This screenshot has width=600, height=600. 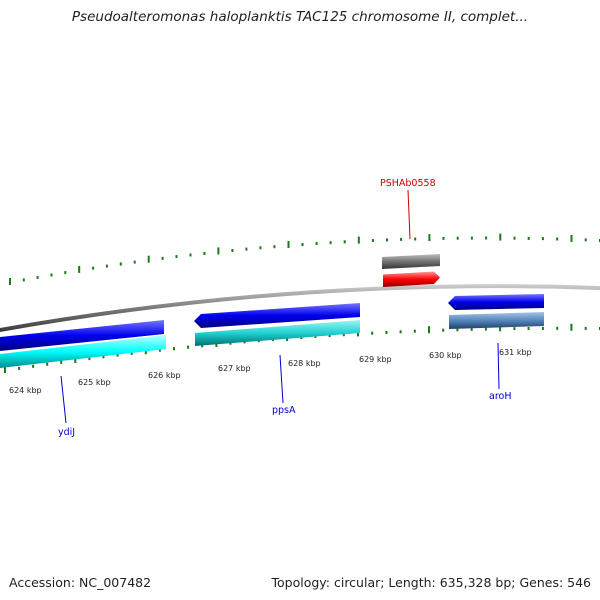 I want to click on chromosome-backbone, so click(x=300, y=308).